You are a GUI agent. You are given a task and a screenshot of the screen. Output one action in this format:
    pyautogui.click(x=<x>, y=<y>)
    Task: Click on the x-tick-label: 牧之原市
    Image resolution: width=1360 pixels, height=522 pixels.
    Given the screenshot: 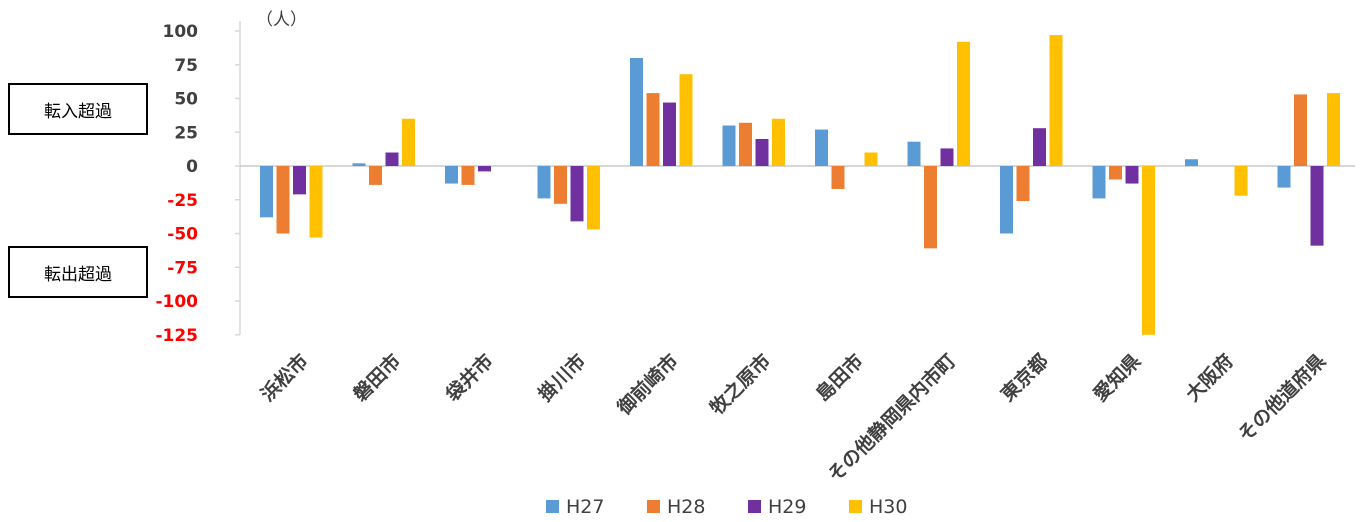 What is the action you would take?
    pyautogui.click(x=740, y=384)
    